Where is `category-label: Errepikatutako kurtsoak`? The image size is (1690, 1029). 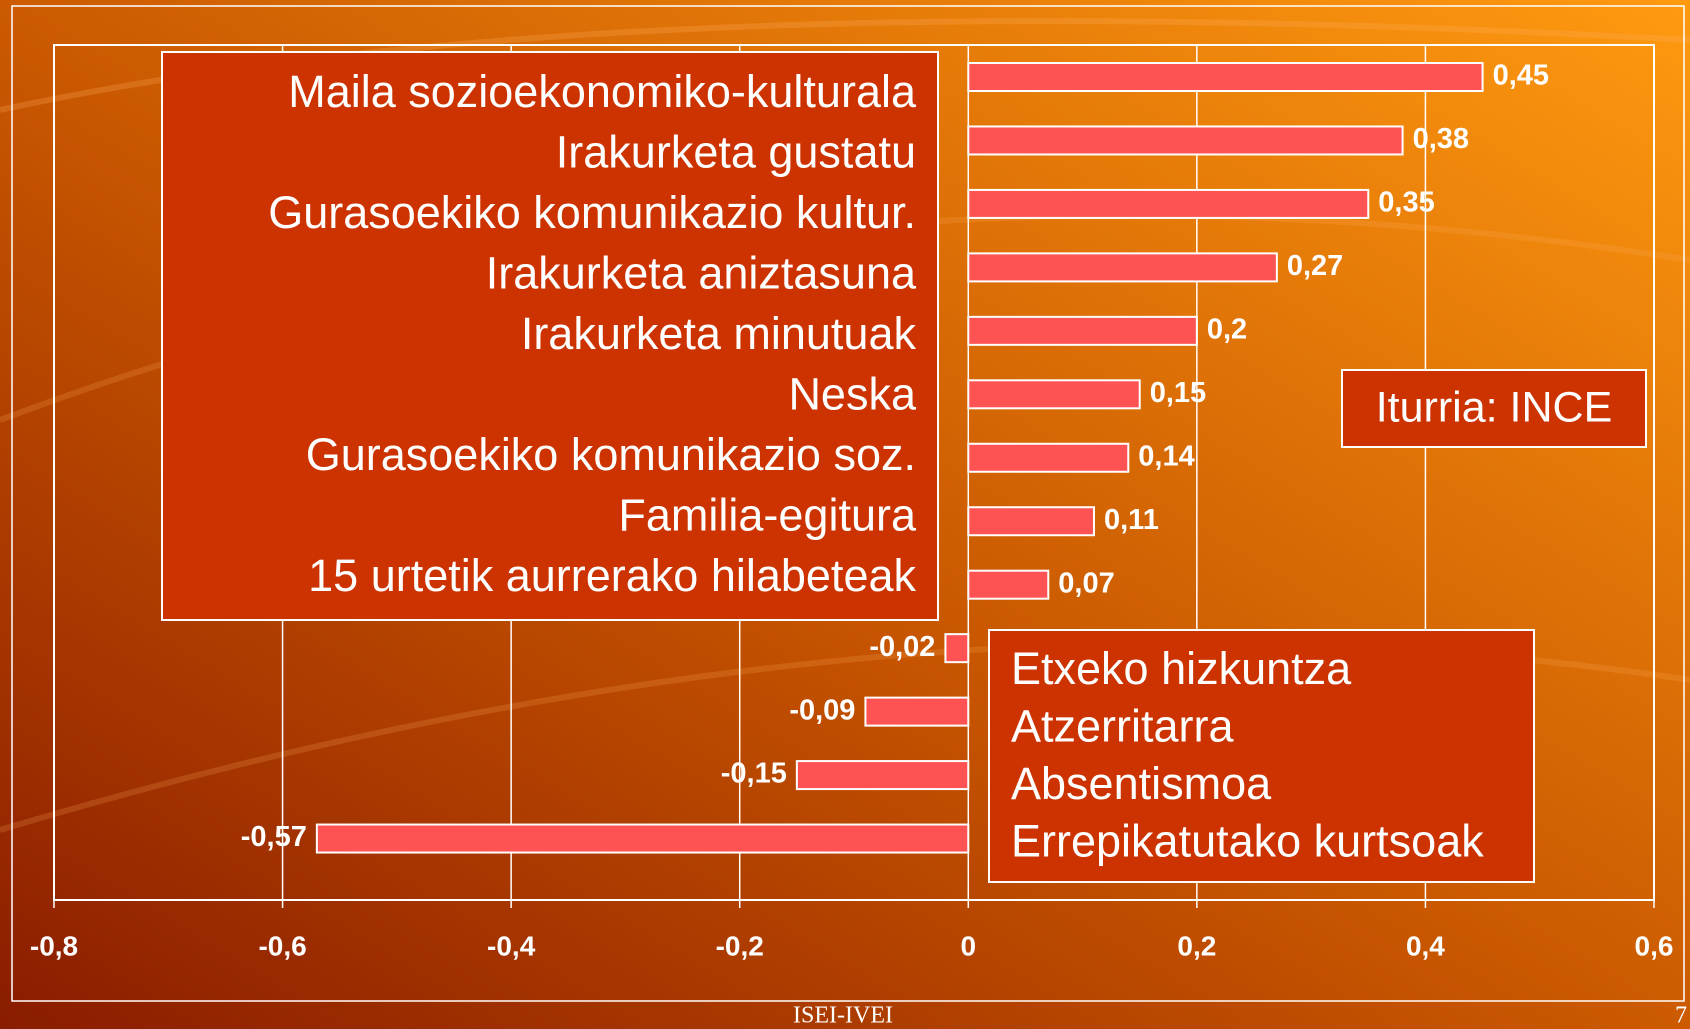 category-label: Errepikatutako kurtsoak is located at coordinates (1247, 840).